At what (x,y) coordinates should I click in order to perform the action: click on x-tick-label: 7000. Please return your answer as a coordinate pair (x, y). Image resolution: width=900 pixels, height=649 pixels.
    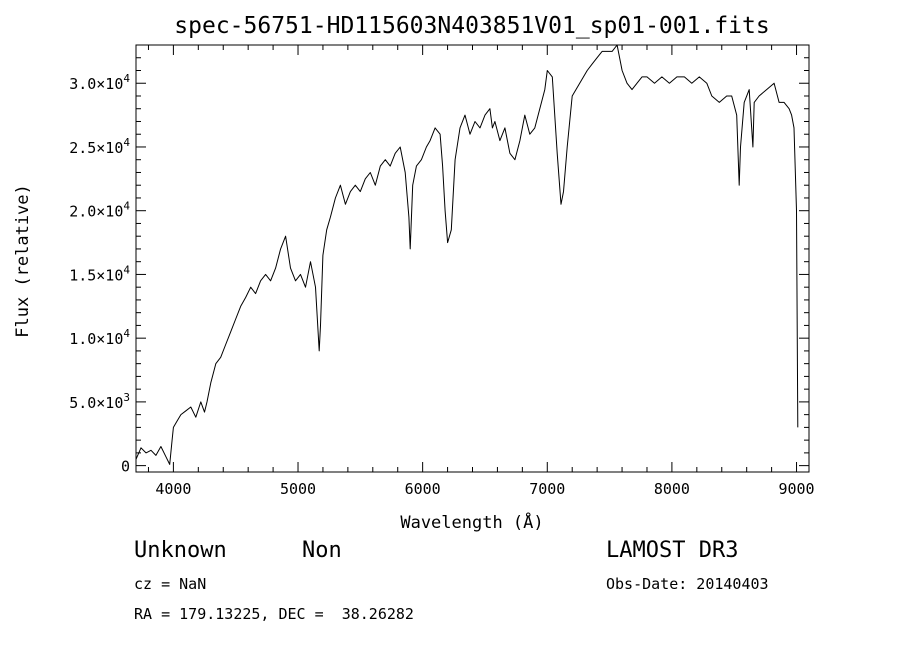
    Looking at the image, I should click on (547, 489).